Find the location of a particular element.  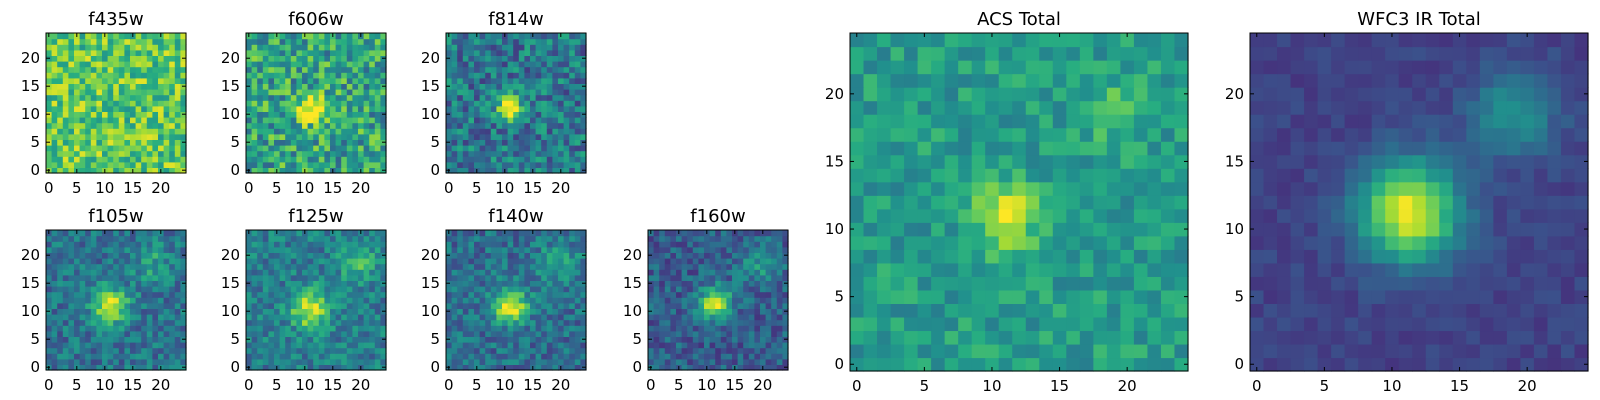

panel-title: f105w is located at coordinates (115, 216).